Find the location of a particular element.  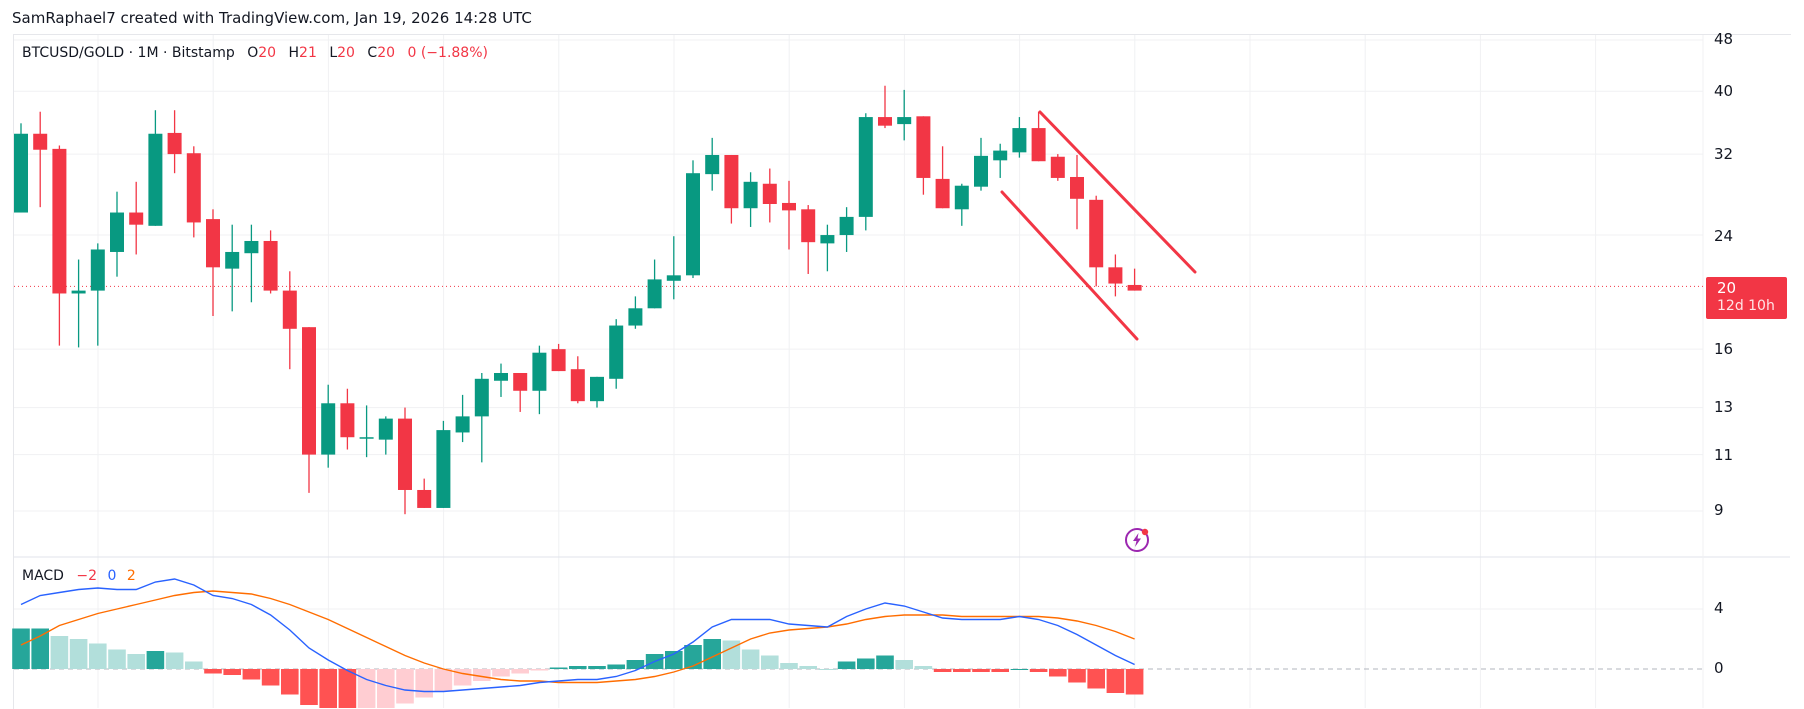

low-label: L is located at coordinates (333, 53).